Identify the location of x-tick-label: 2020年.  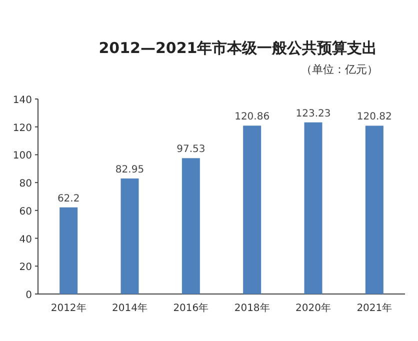
(313, 308).